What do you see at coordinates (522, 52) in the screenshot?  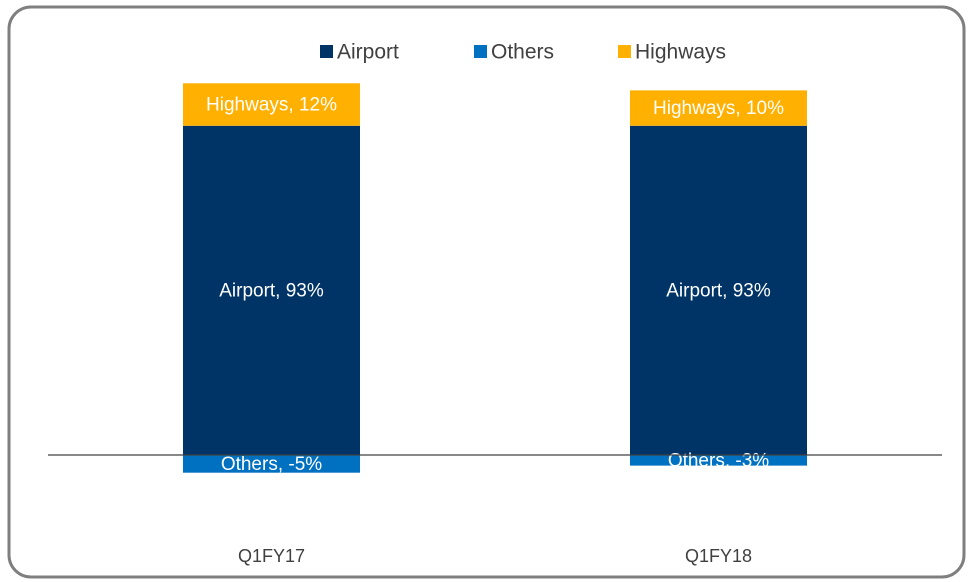 I see `legend-label: Others` at bounding box center [522, 52].